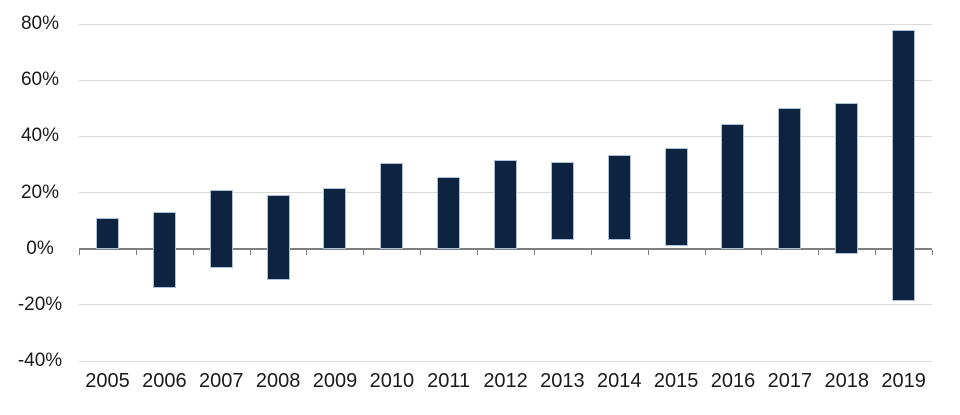 This screenshot has width=960, height=415. I want to click on x-axis-tick-label: 2005, so click(107, 381).